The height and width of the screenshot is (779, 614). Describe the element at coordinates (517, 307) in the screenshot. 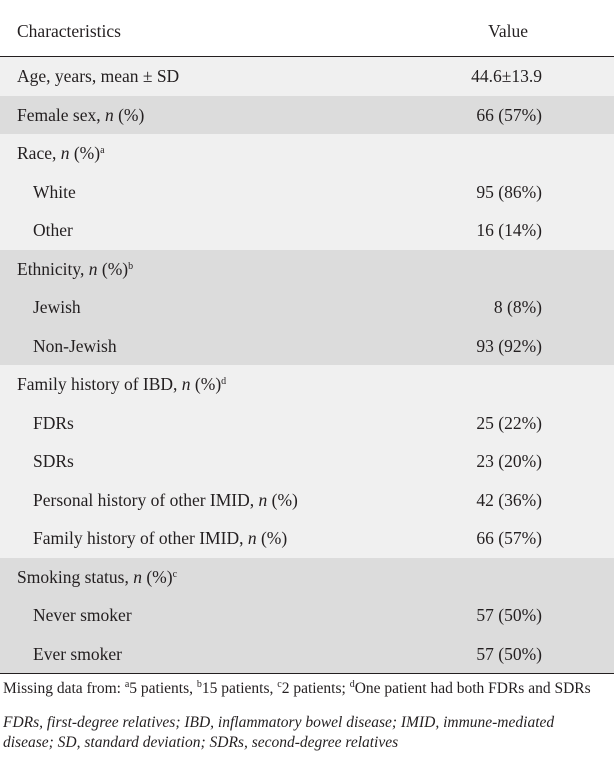

I see `row-value: 8 (8%)` at that location.